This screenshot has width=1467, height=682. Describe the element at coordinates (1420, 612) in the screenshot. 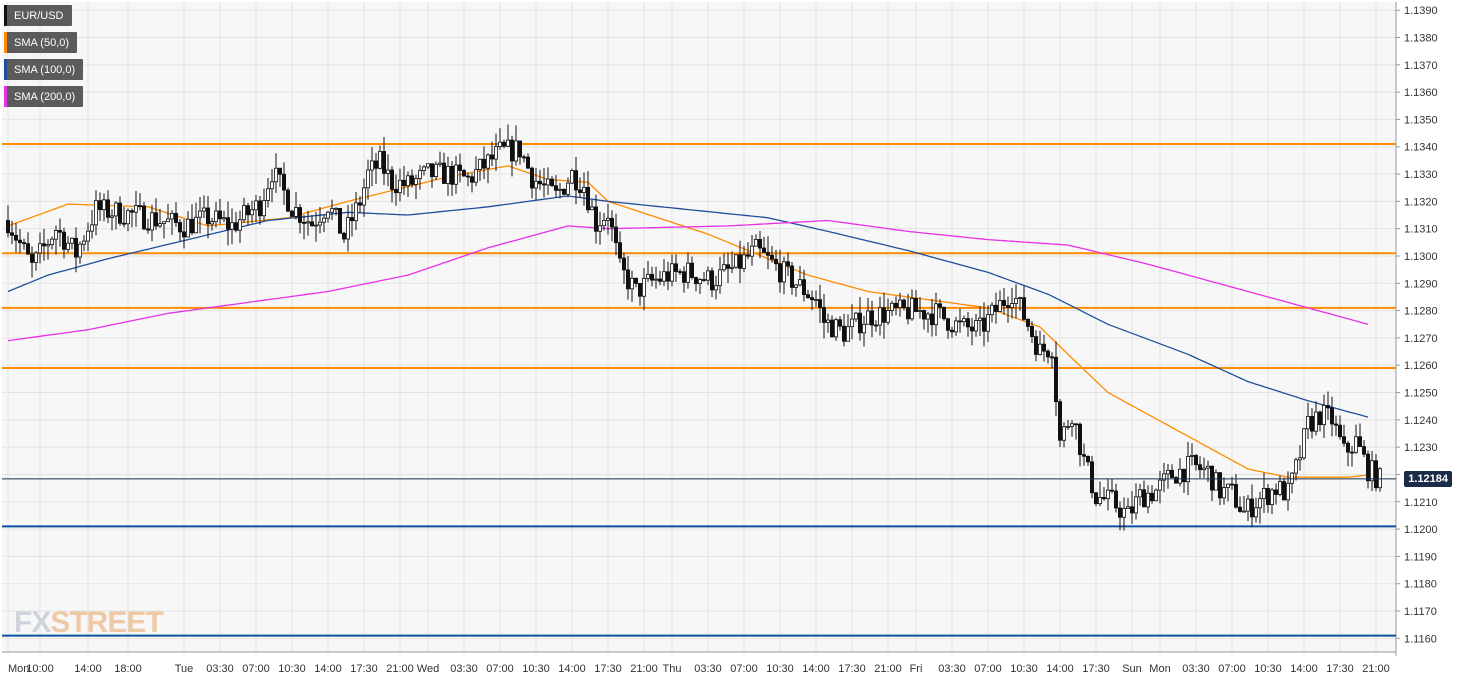

I see `y-tick-label: 1.1170` at that location.